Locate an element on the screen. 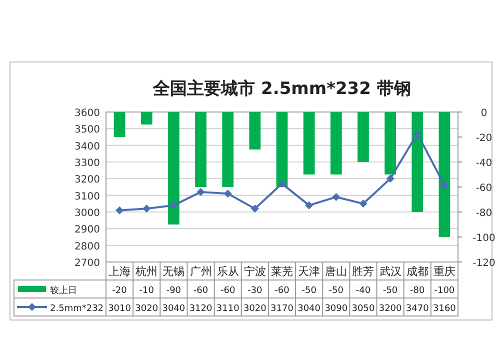 The image size is (500, 362). data-label: 3110 is located at coordinates (228, 309).